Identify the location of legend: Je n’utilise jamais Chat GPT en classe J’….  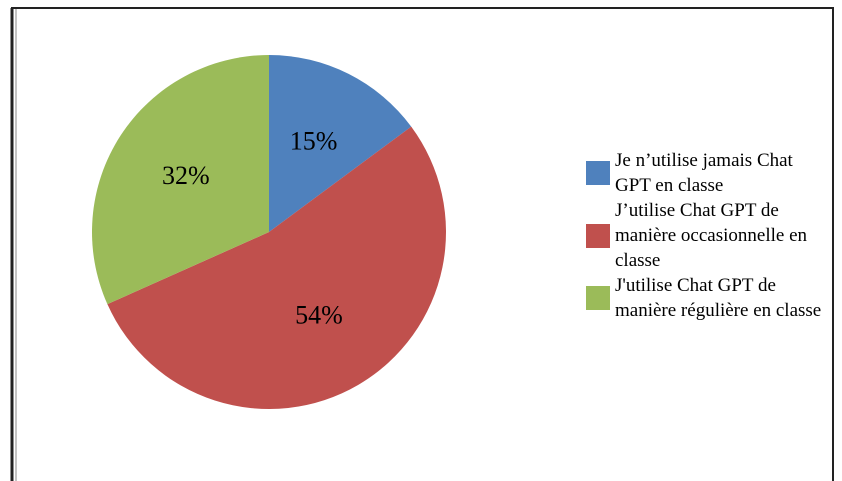
(708, 235).